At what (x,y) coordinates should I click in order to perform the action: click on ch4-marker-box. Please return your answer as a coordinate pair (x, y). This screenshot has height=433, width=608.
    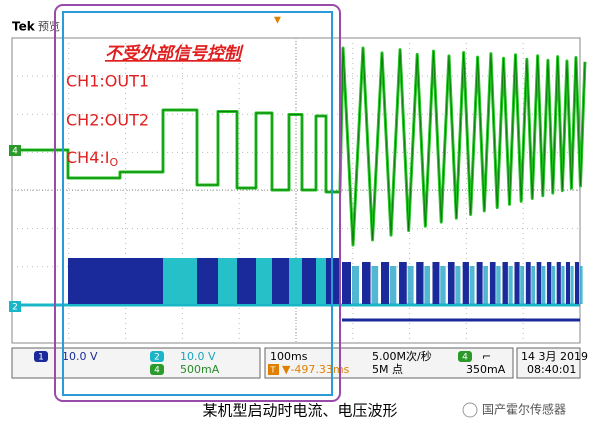
    Looking at the image, I should click on (15, 150).